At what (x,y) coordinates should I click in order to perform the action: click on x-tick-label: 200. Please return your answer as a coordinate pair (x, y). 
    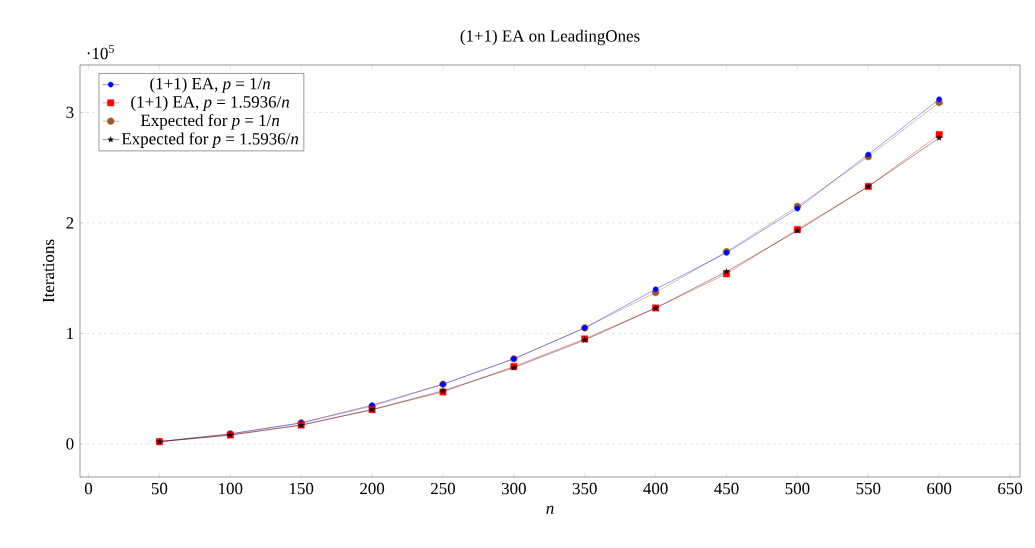
    Looking at the image, I should click on (372, 488).